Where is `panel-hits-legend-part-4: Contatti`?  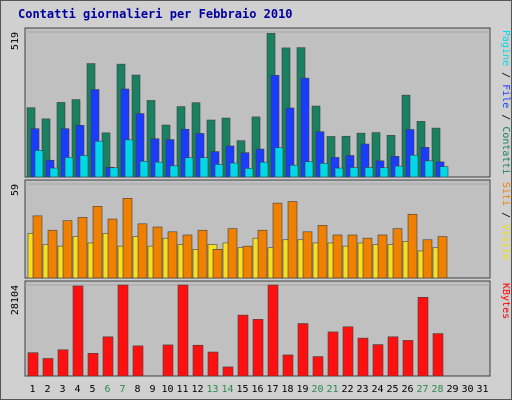 panel-hits-legend-part-4: Contatti is located at coordinates (505, 150).